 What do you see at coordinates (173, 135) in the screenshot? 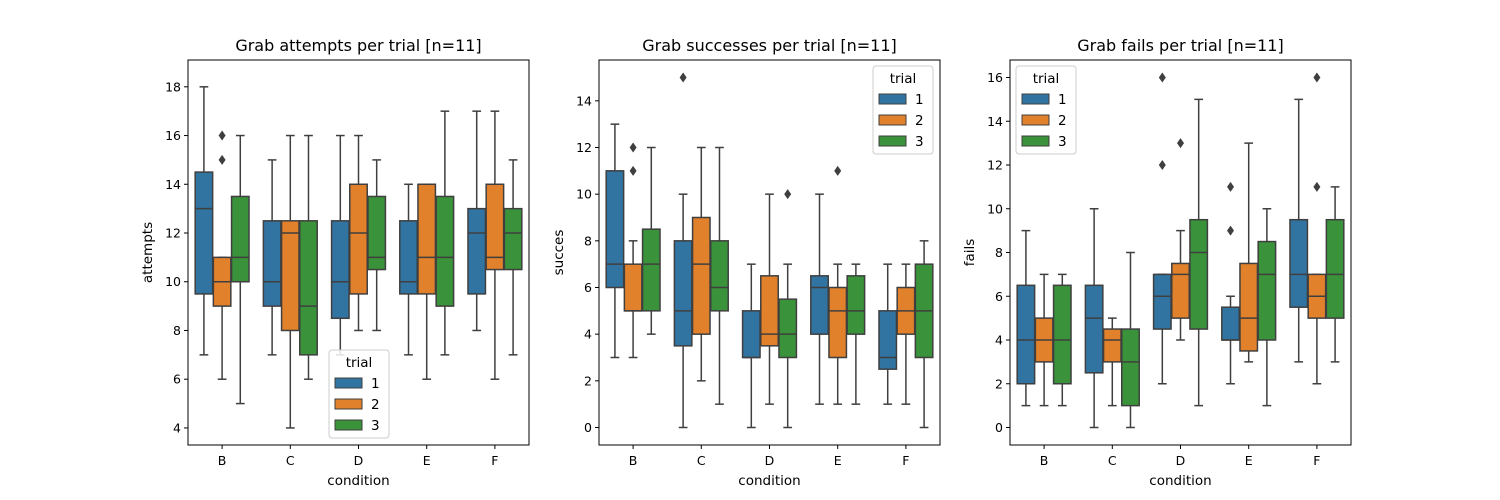
I see `y-tick-label: 16` at bounding box center [173, 135].